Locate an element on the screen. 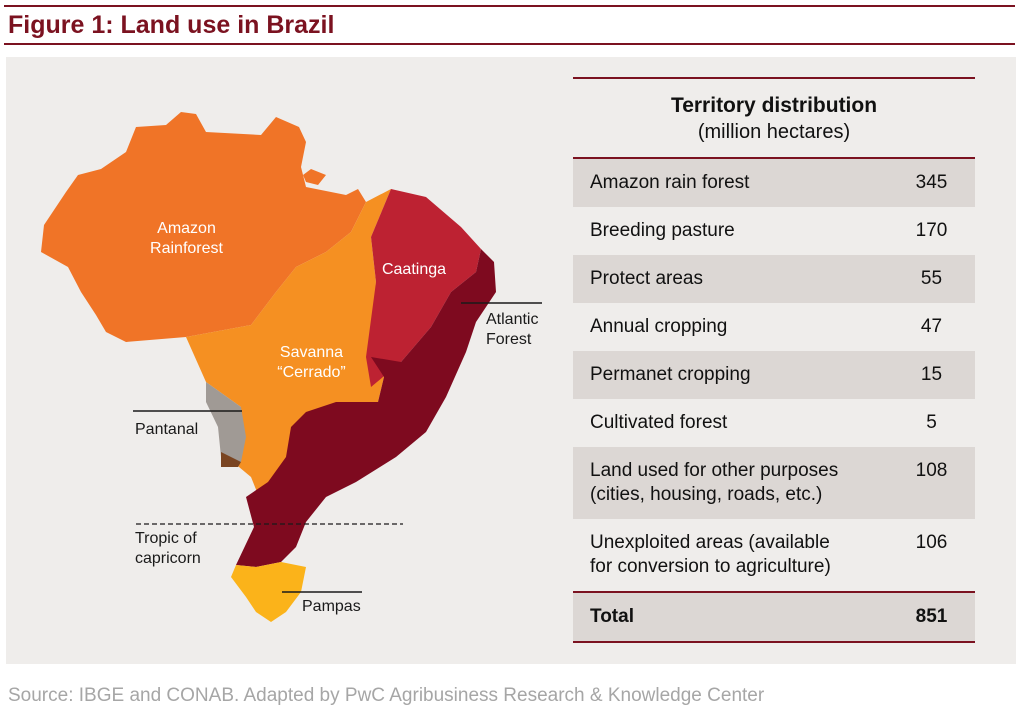 The image size is (1021, 711). label-tropic-line1: Tropic of is located at coordinates (166, 538).